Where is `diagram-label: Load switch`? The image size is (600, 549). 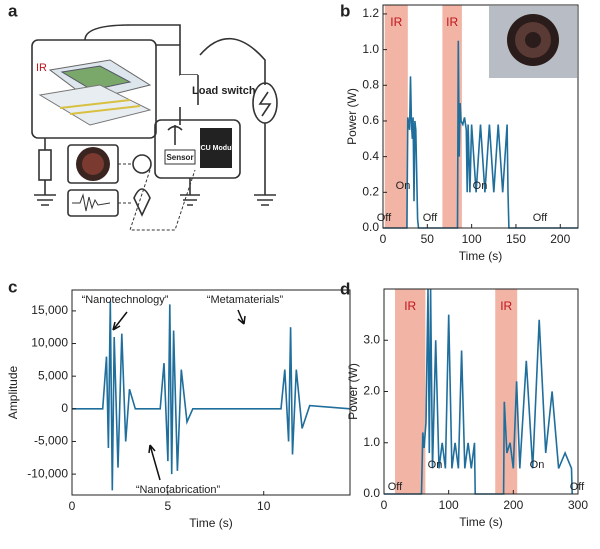 diagram-label: Load switch is located at coordinates (224, 91).